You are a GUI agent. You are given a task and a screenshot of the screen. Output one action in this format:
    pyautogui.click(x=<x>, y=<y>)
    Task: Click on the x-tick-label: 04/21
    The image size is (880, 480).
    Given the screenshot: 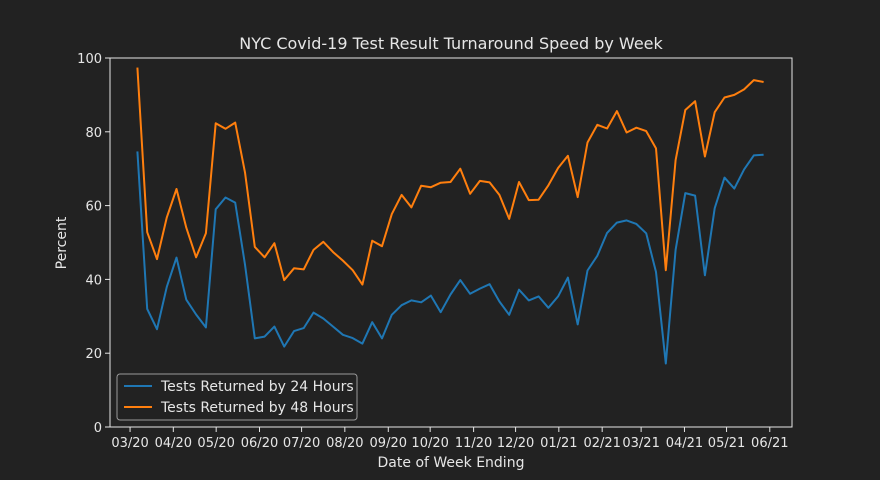 What is the action you would take?
    pyautogui.click(x=684, y=443)
    